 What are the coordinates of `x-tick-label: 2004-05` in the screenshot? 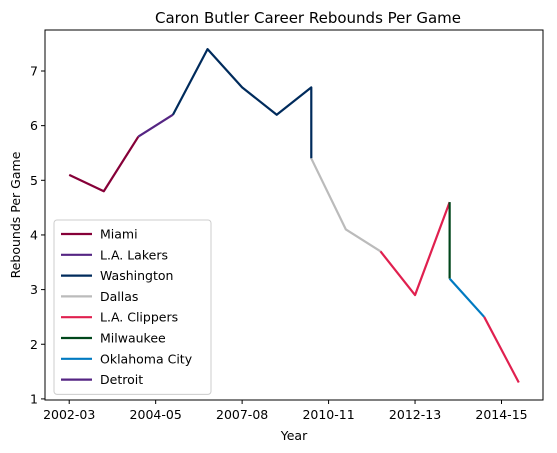 It's located at (156, 414).